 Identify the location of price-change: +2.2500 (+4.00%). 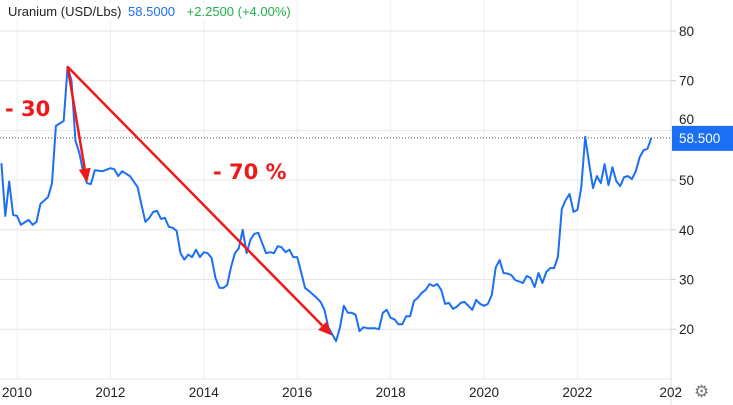
(238, 11).